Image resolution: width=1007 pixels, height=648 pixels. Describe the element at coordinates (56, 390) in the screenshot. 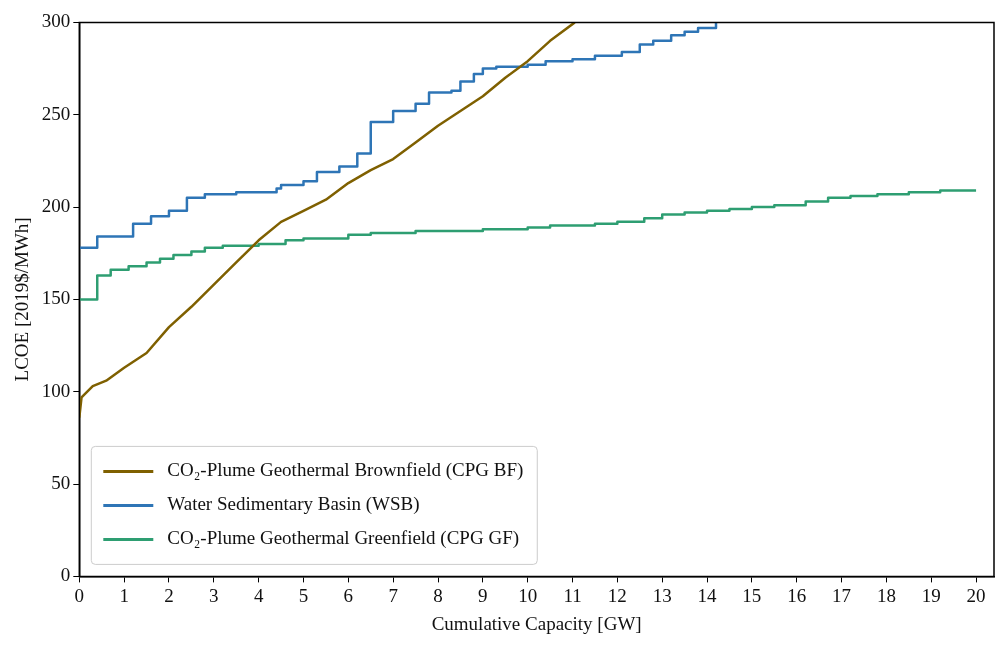

I see `y-tick-label: 100` at that location.